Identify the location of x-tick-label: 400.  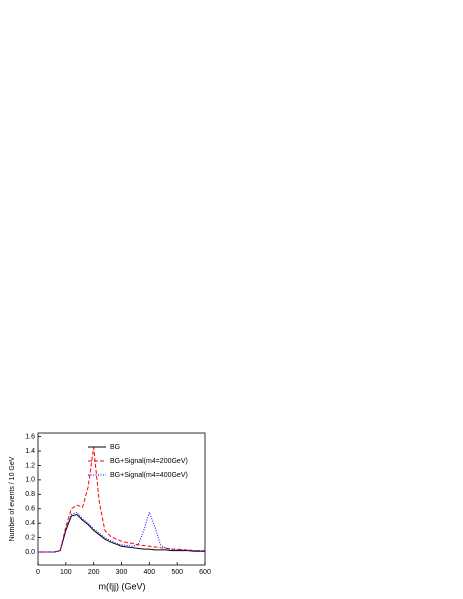
(149, 572).